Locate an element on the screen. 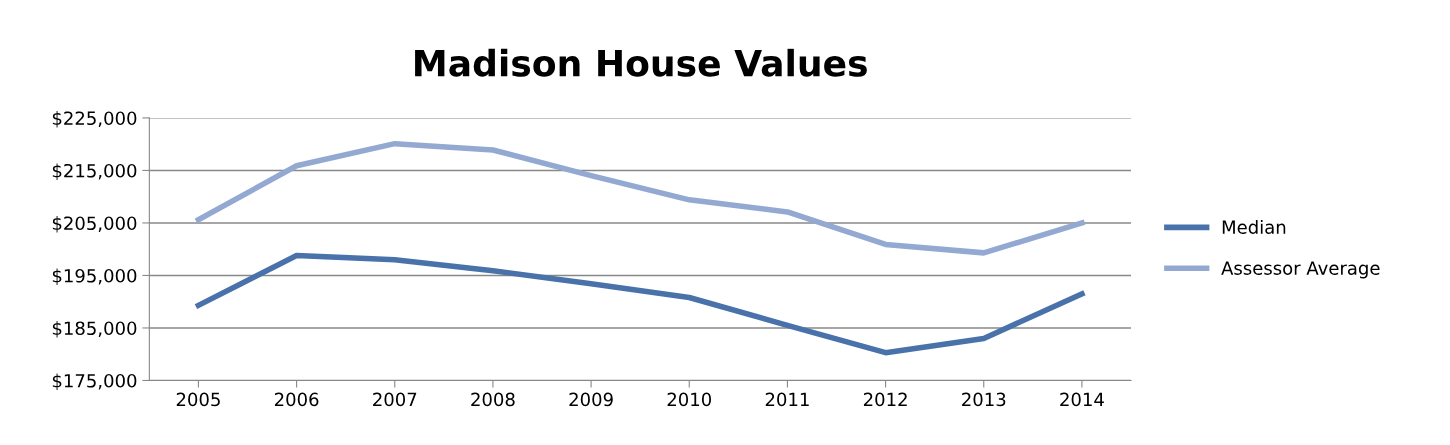 This screenshot has width=1450, height=445. x-tick-label: 2012 is located at coordinates (885, 399).